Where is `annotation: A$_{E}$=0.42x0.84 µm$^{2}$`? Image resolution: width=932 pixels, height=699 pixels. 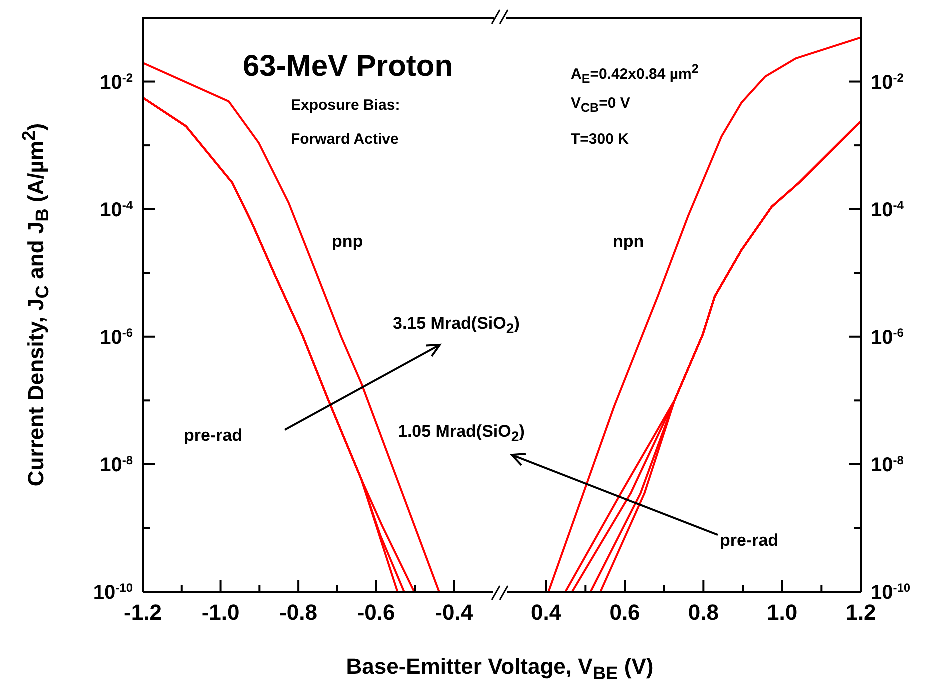
annotation: A$_{E}$=0.42x0.84 µm$^{2}$ is located at coordinates (635, 74).